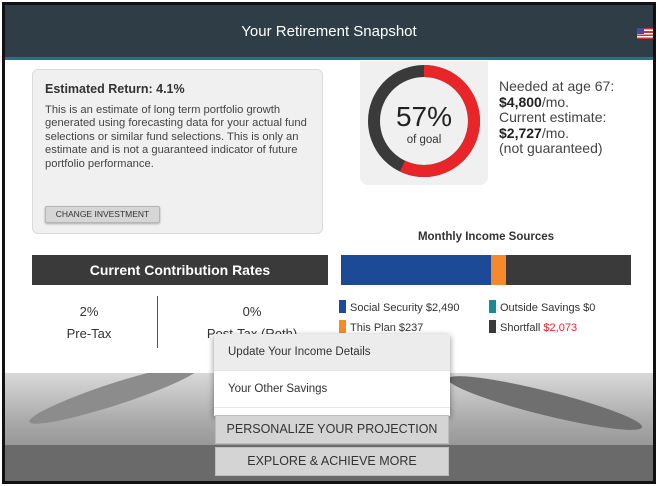 This screenshot has height=486, width=658. What do you see at coordinates (89, 333) in the screenshot?
I see `pretax-label: Pre-Tax` at bounding box center [89, 333].